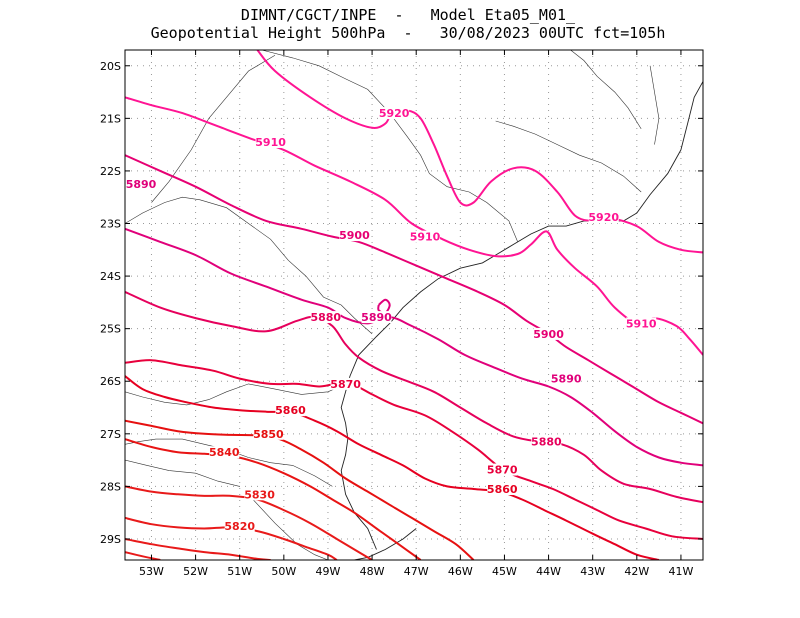 The height and width of the screenshot is (618, 800). Describe the element at coordinates (460, 571) in the screenshot. I see `lon-tick-label: 46W` at that location.